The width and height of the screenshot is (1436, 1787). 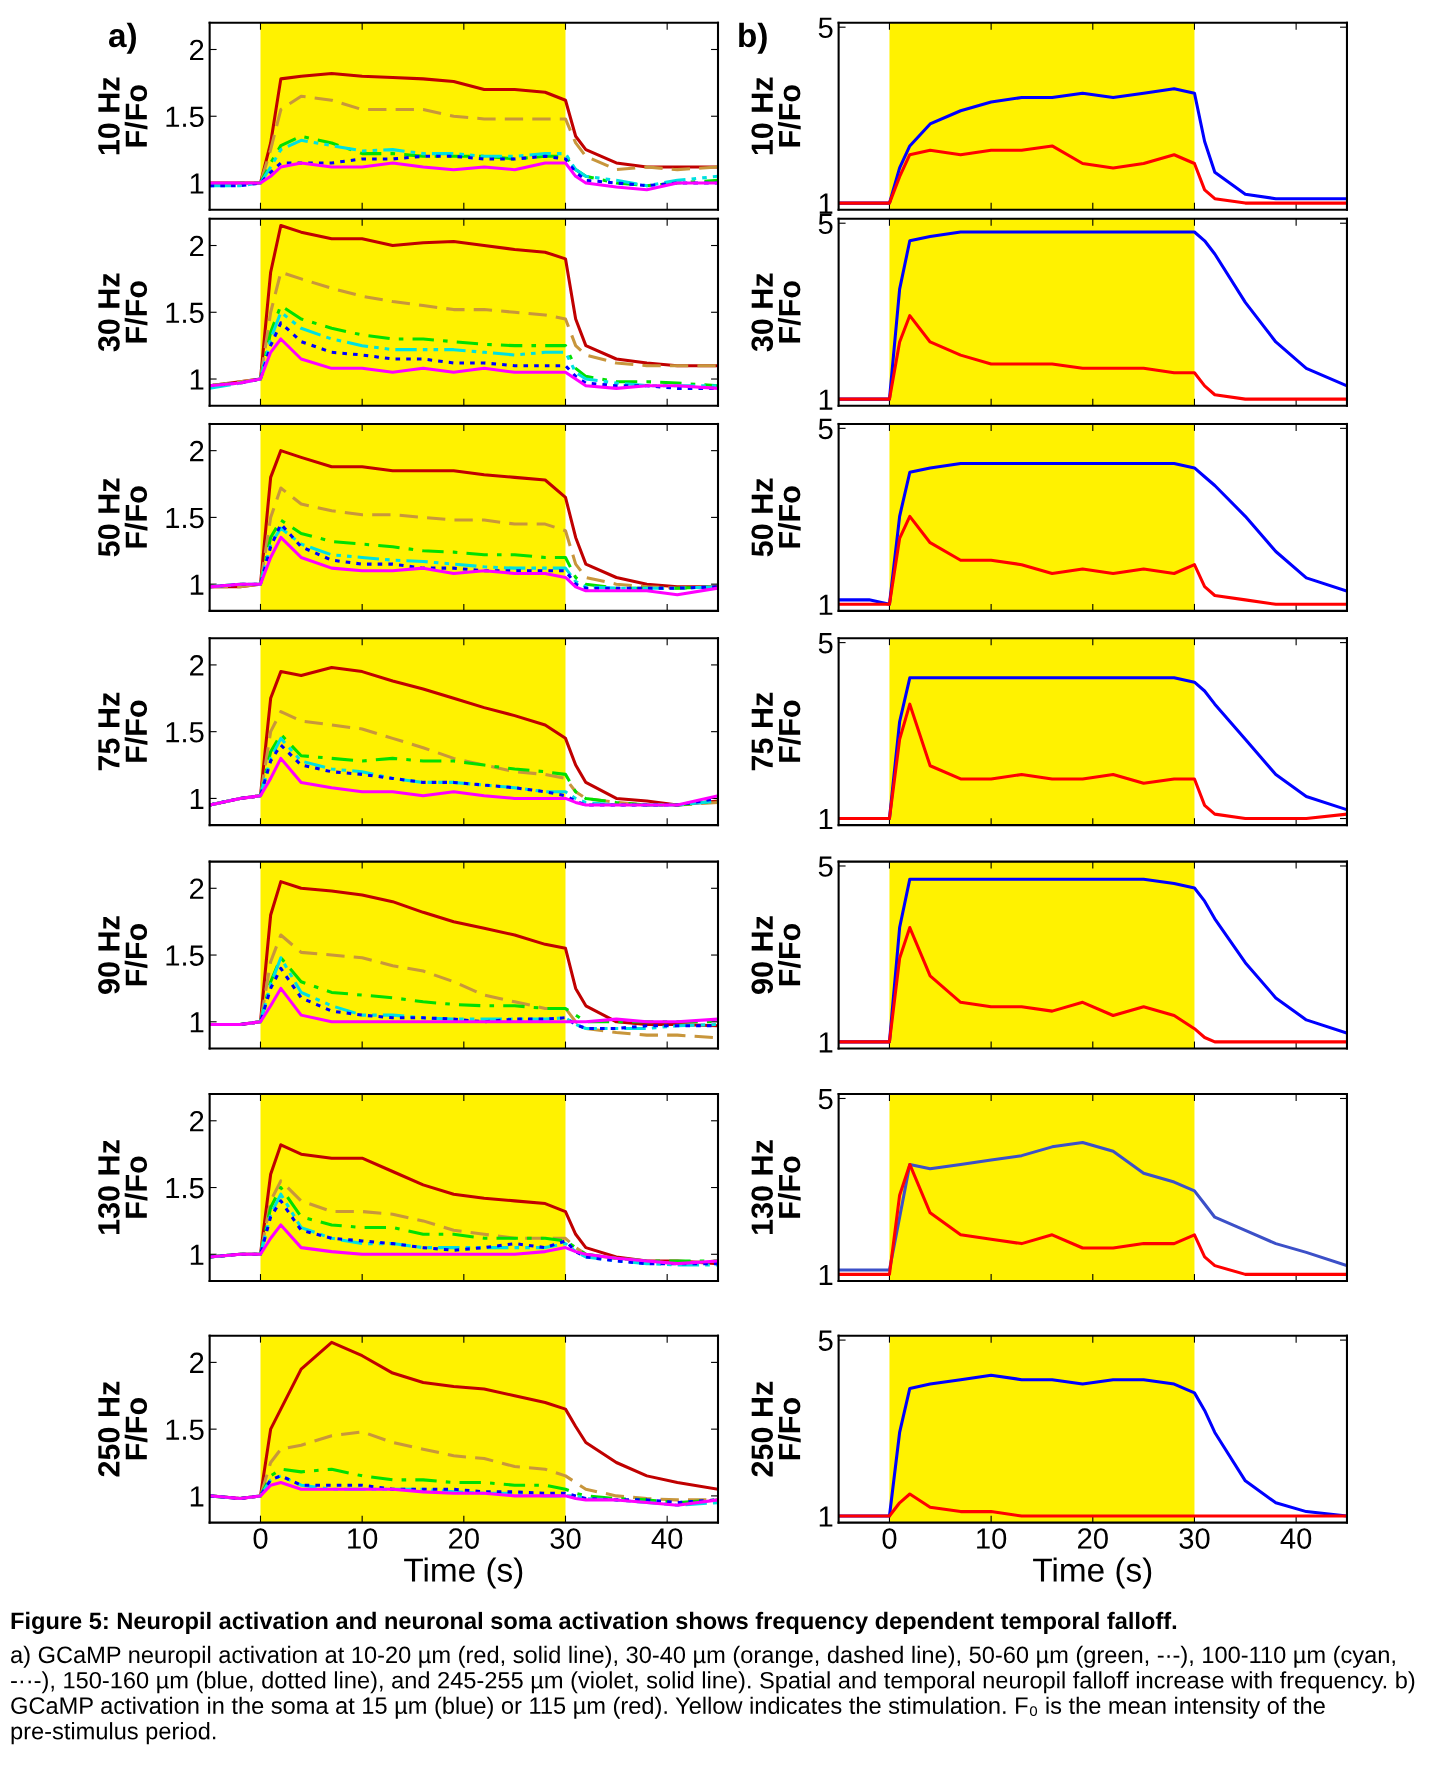 What do you see at coordinates (753, 38) in the screenshot?
I see `text: b)` at bounding box center [753, 38].